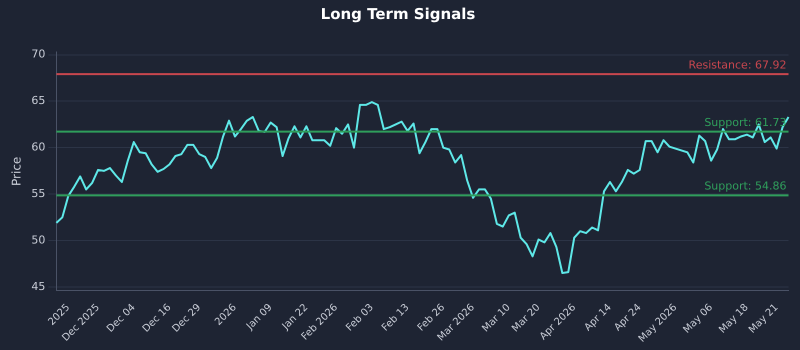 The height and width of the screenshot is (350, 800). What do you see at coordinates (737, 65) in the screenshot?
I see `ref-line-label: Resistance: 67.92` at bounding box center [737, 65].